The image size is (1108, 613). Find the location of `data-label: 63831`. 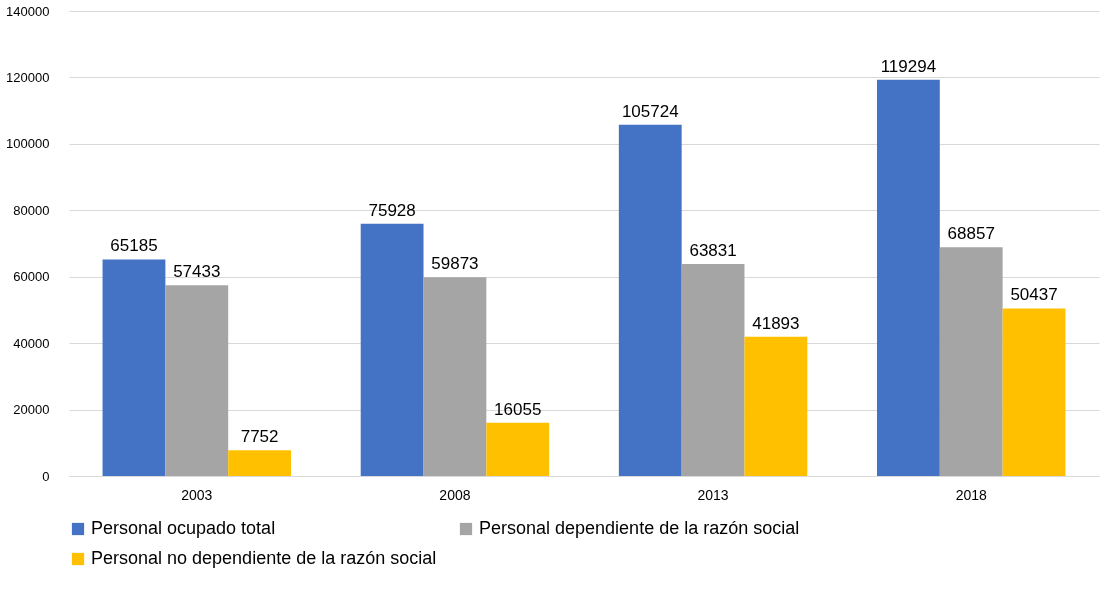

data-label: 63831 is located at coordinates (713, 250).